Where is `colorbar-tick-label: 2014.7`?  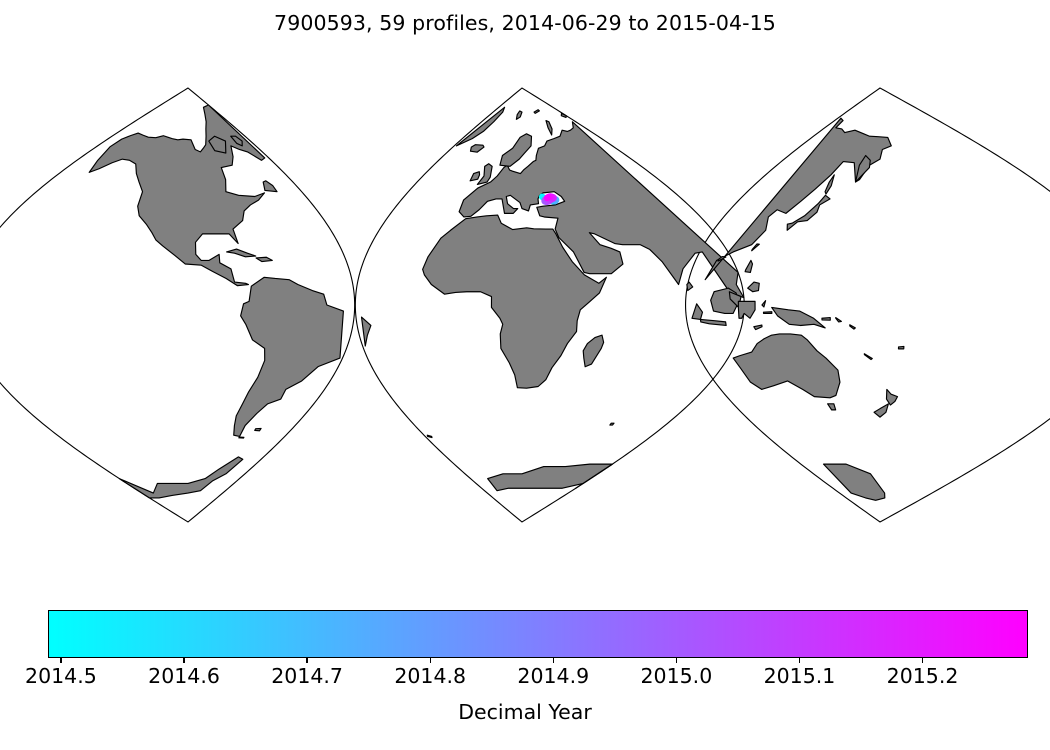 colorbar-tick-label: 2014.7 is located at coordinates (307, 676).